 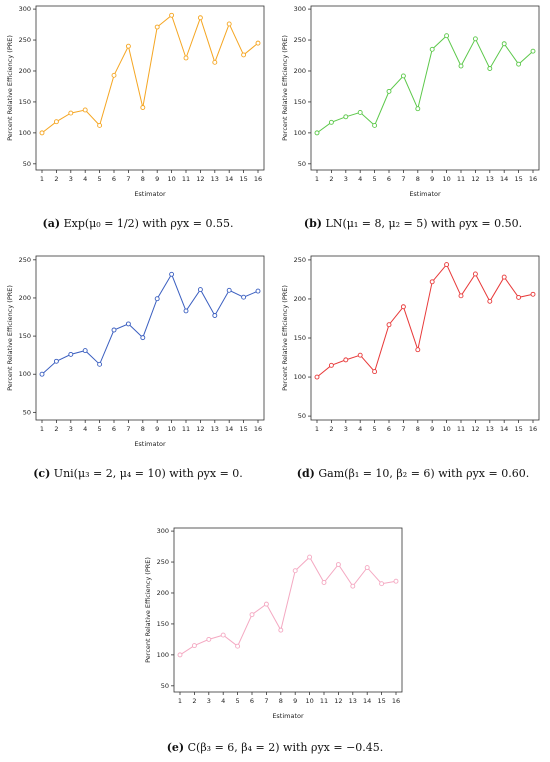 What do you see at coordinates (305, 473) in the screenshot?
I see `caption-d-label: (d)` at bounding box center [305, 473].